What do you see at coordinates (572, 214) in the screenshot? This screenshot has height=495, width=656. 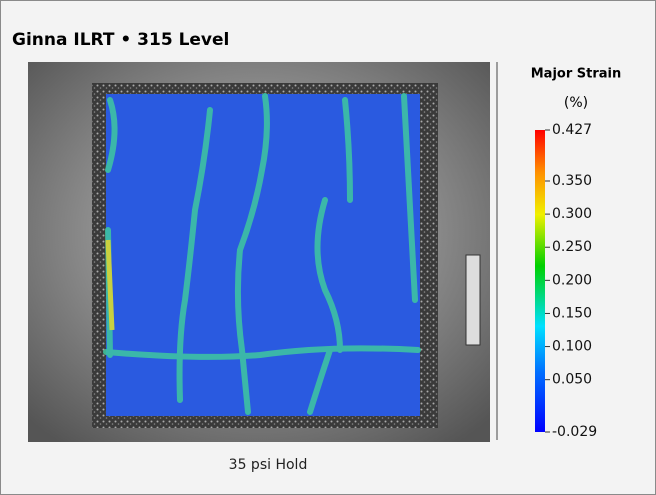 I see `colorbar-tick-label: 0.300` at bounding box center [572, 214].